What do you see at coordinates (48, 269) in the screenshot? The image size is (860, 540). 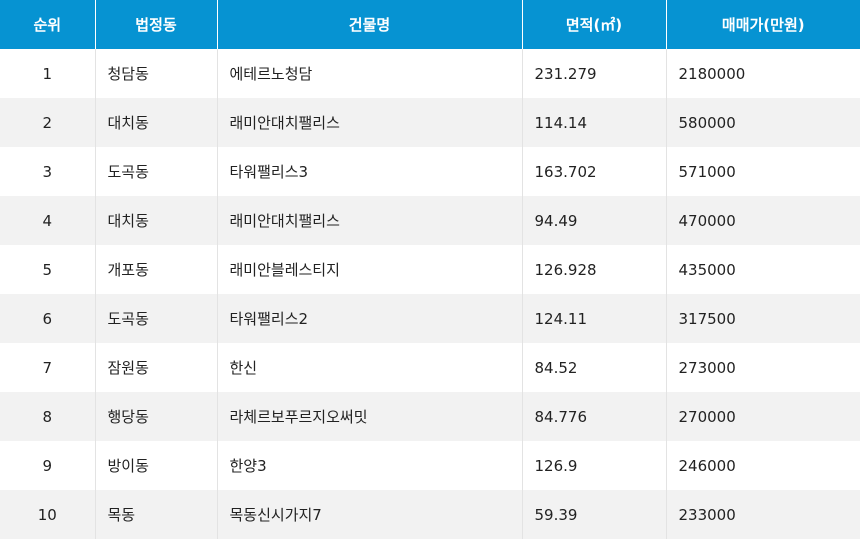 I see `rank-cell: 5` at bounding box center [48, 269].